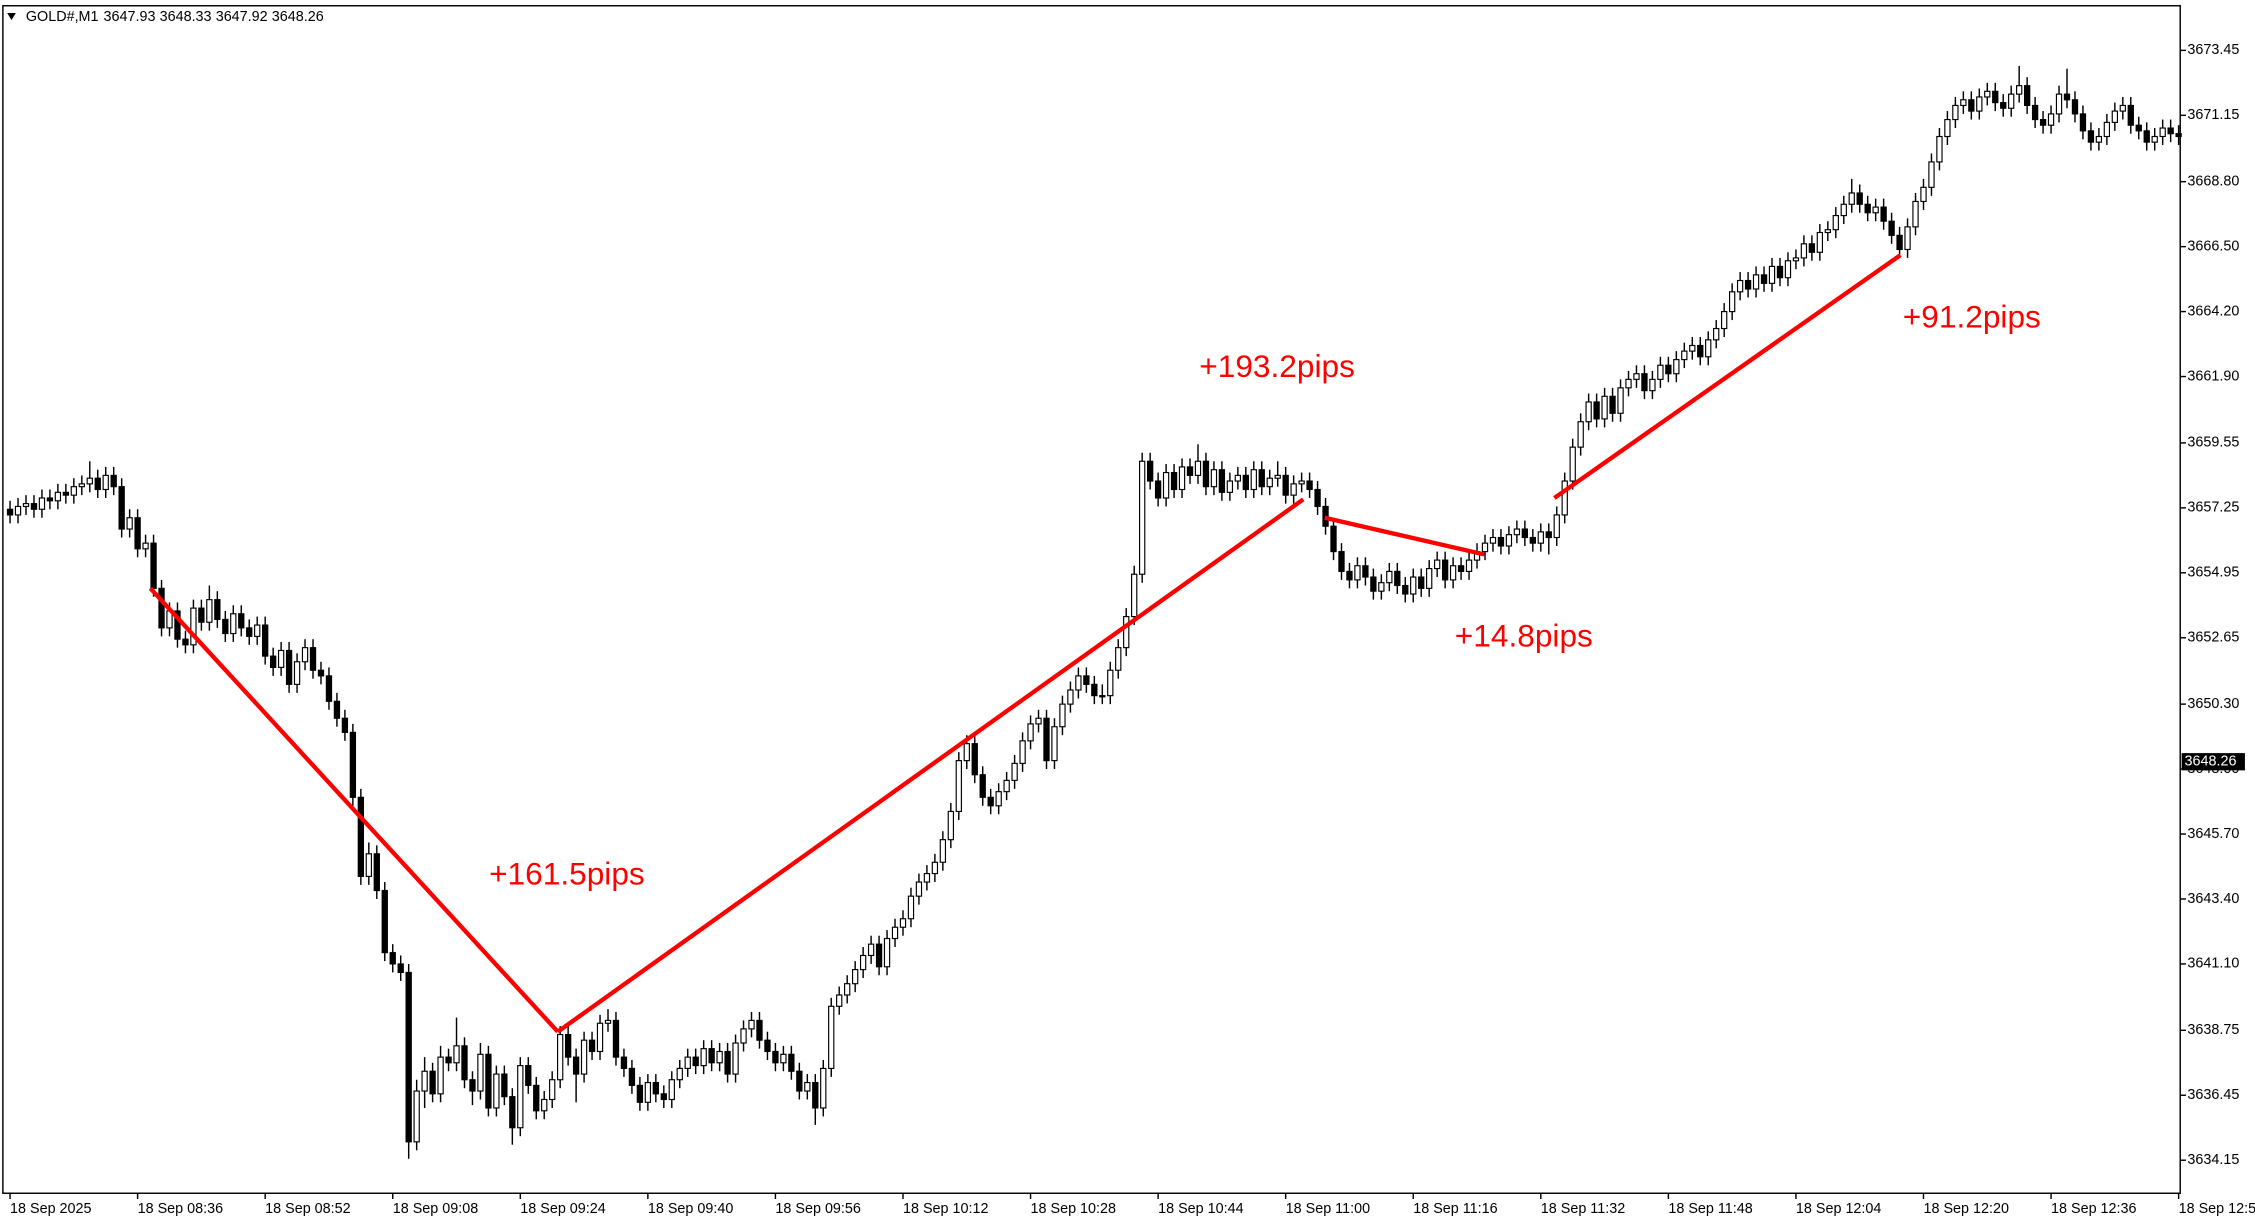  I want to click on x-tick-label: 18 Sep 12:52, so click(2217, 1209).